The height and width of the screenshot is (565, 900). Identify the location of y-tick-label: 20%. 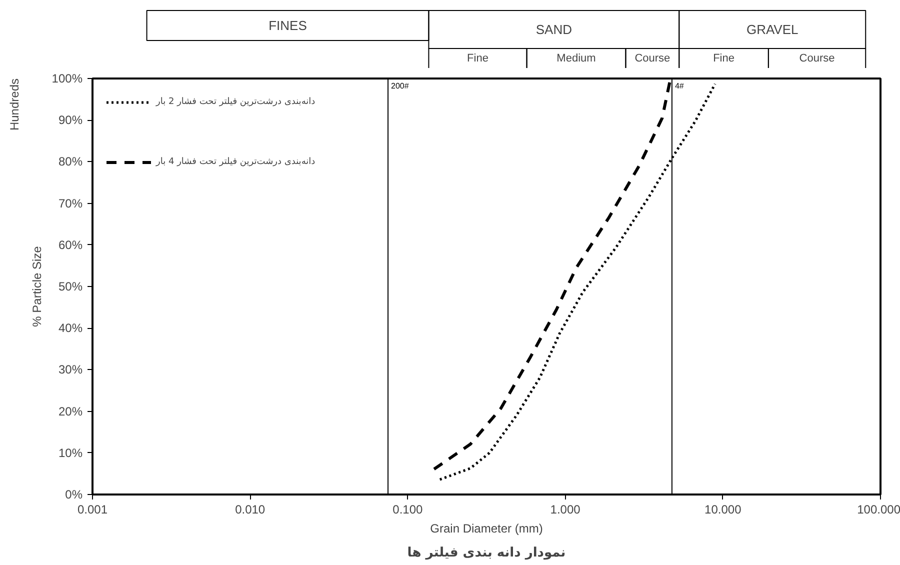
(70, 411).